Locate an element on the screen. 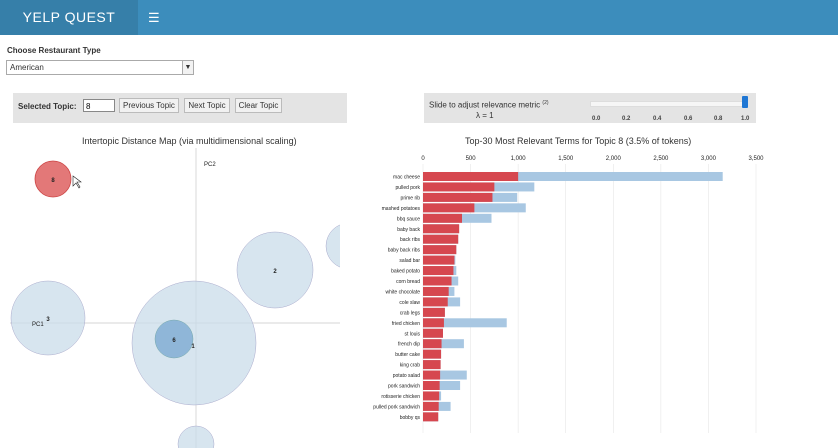 This screenshot has width=838, height=448. topic-label: 6 is located at coordinates (174, 341).